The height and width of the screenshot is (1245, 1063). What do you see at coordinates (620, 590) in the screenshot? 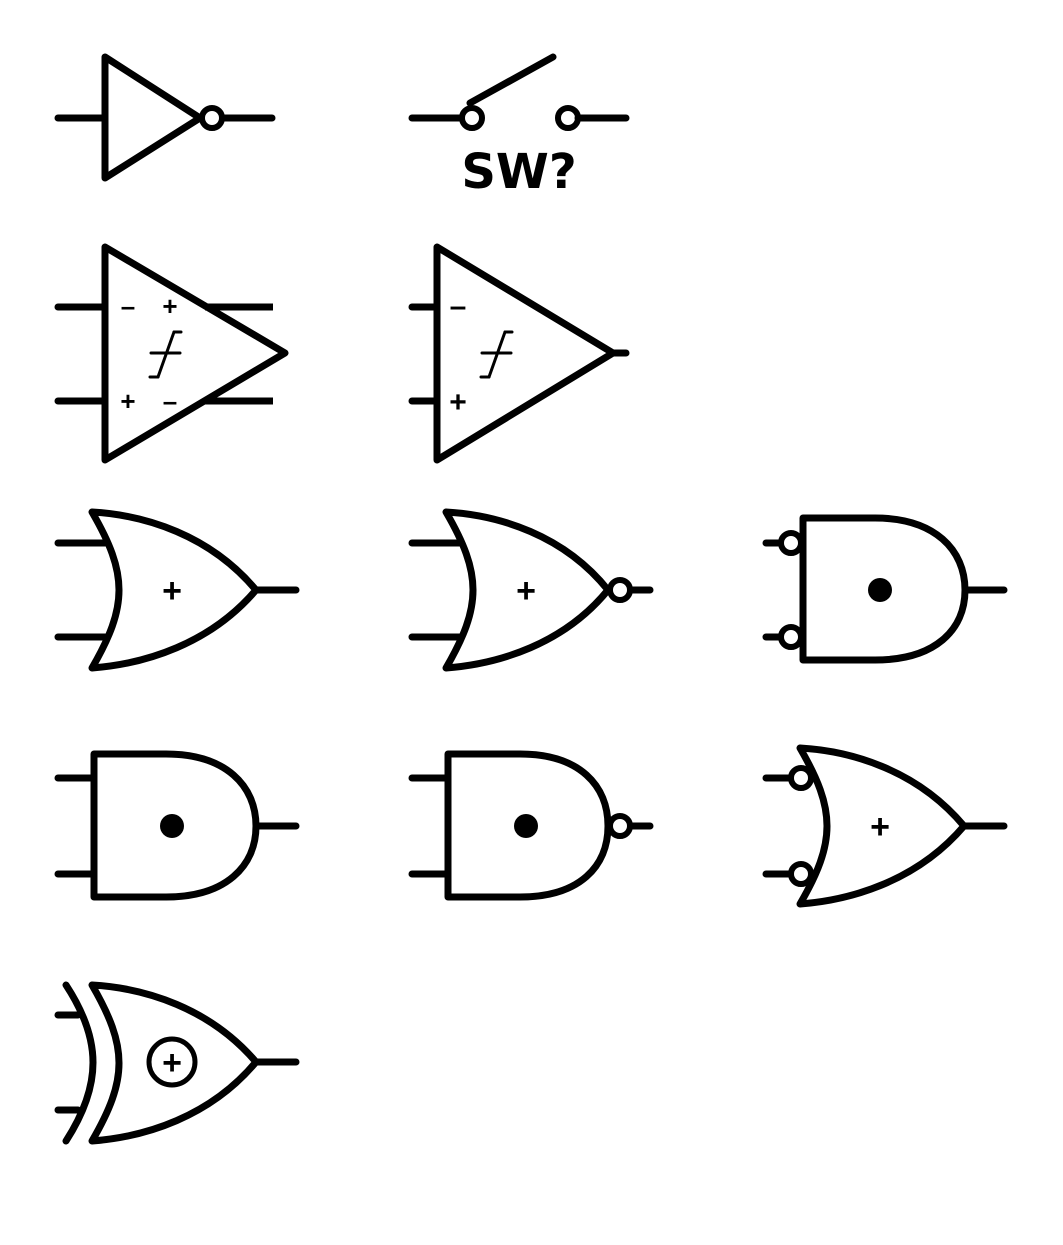
I see `nor-output-bubble` at bounding box center [620, 590].